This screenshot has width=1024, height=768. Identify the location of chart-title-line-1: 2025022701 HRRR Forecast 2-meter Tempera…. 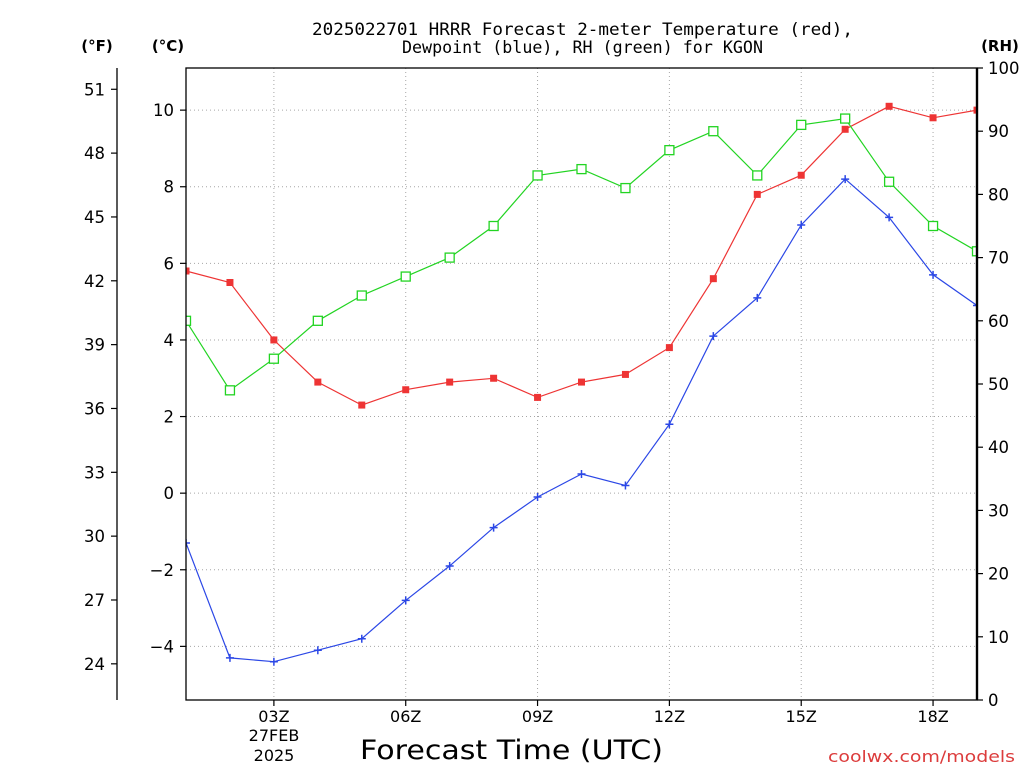
(582, 30).